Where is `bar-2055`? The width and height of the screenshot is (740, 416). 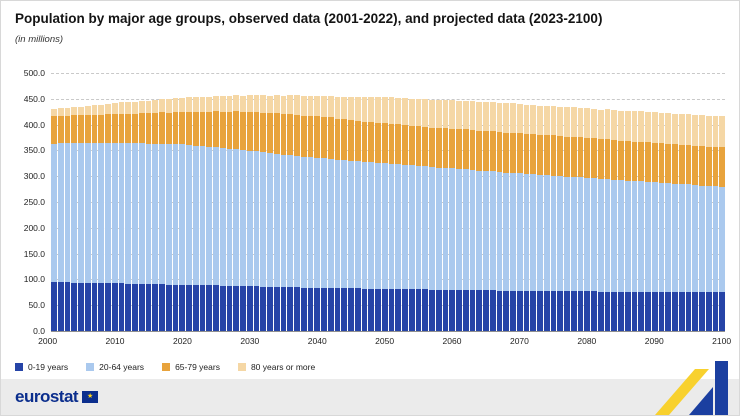
bar-2055 is located at coordinates (418, 214).